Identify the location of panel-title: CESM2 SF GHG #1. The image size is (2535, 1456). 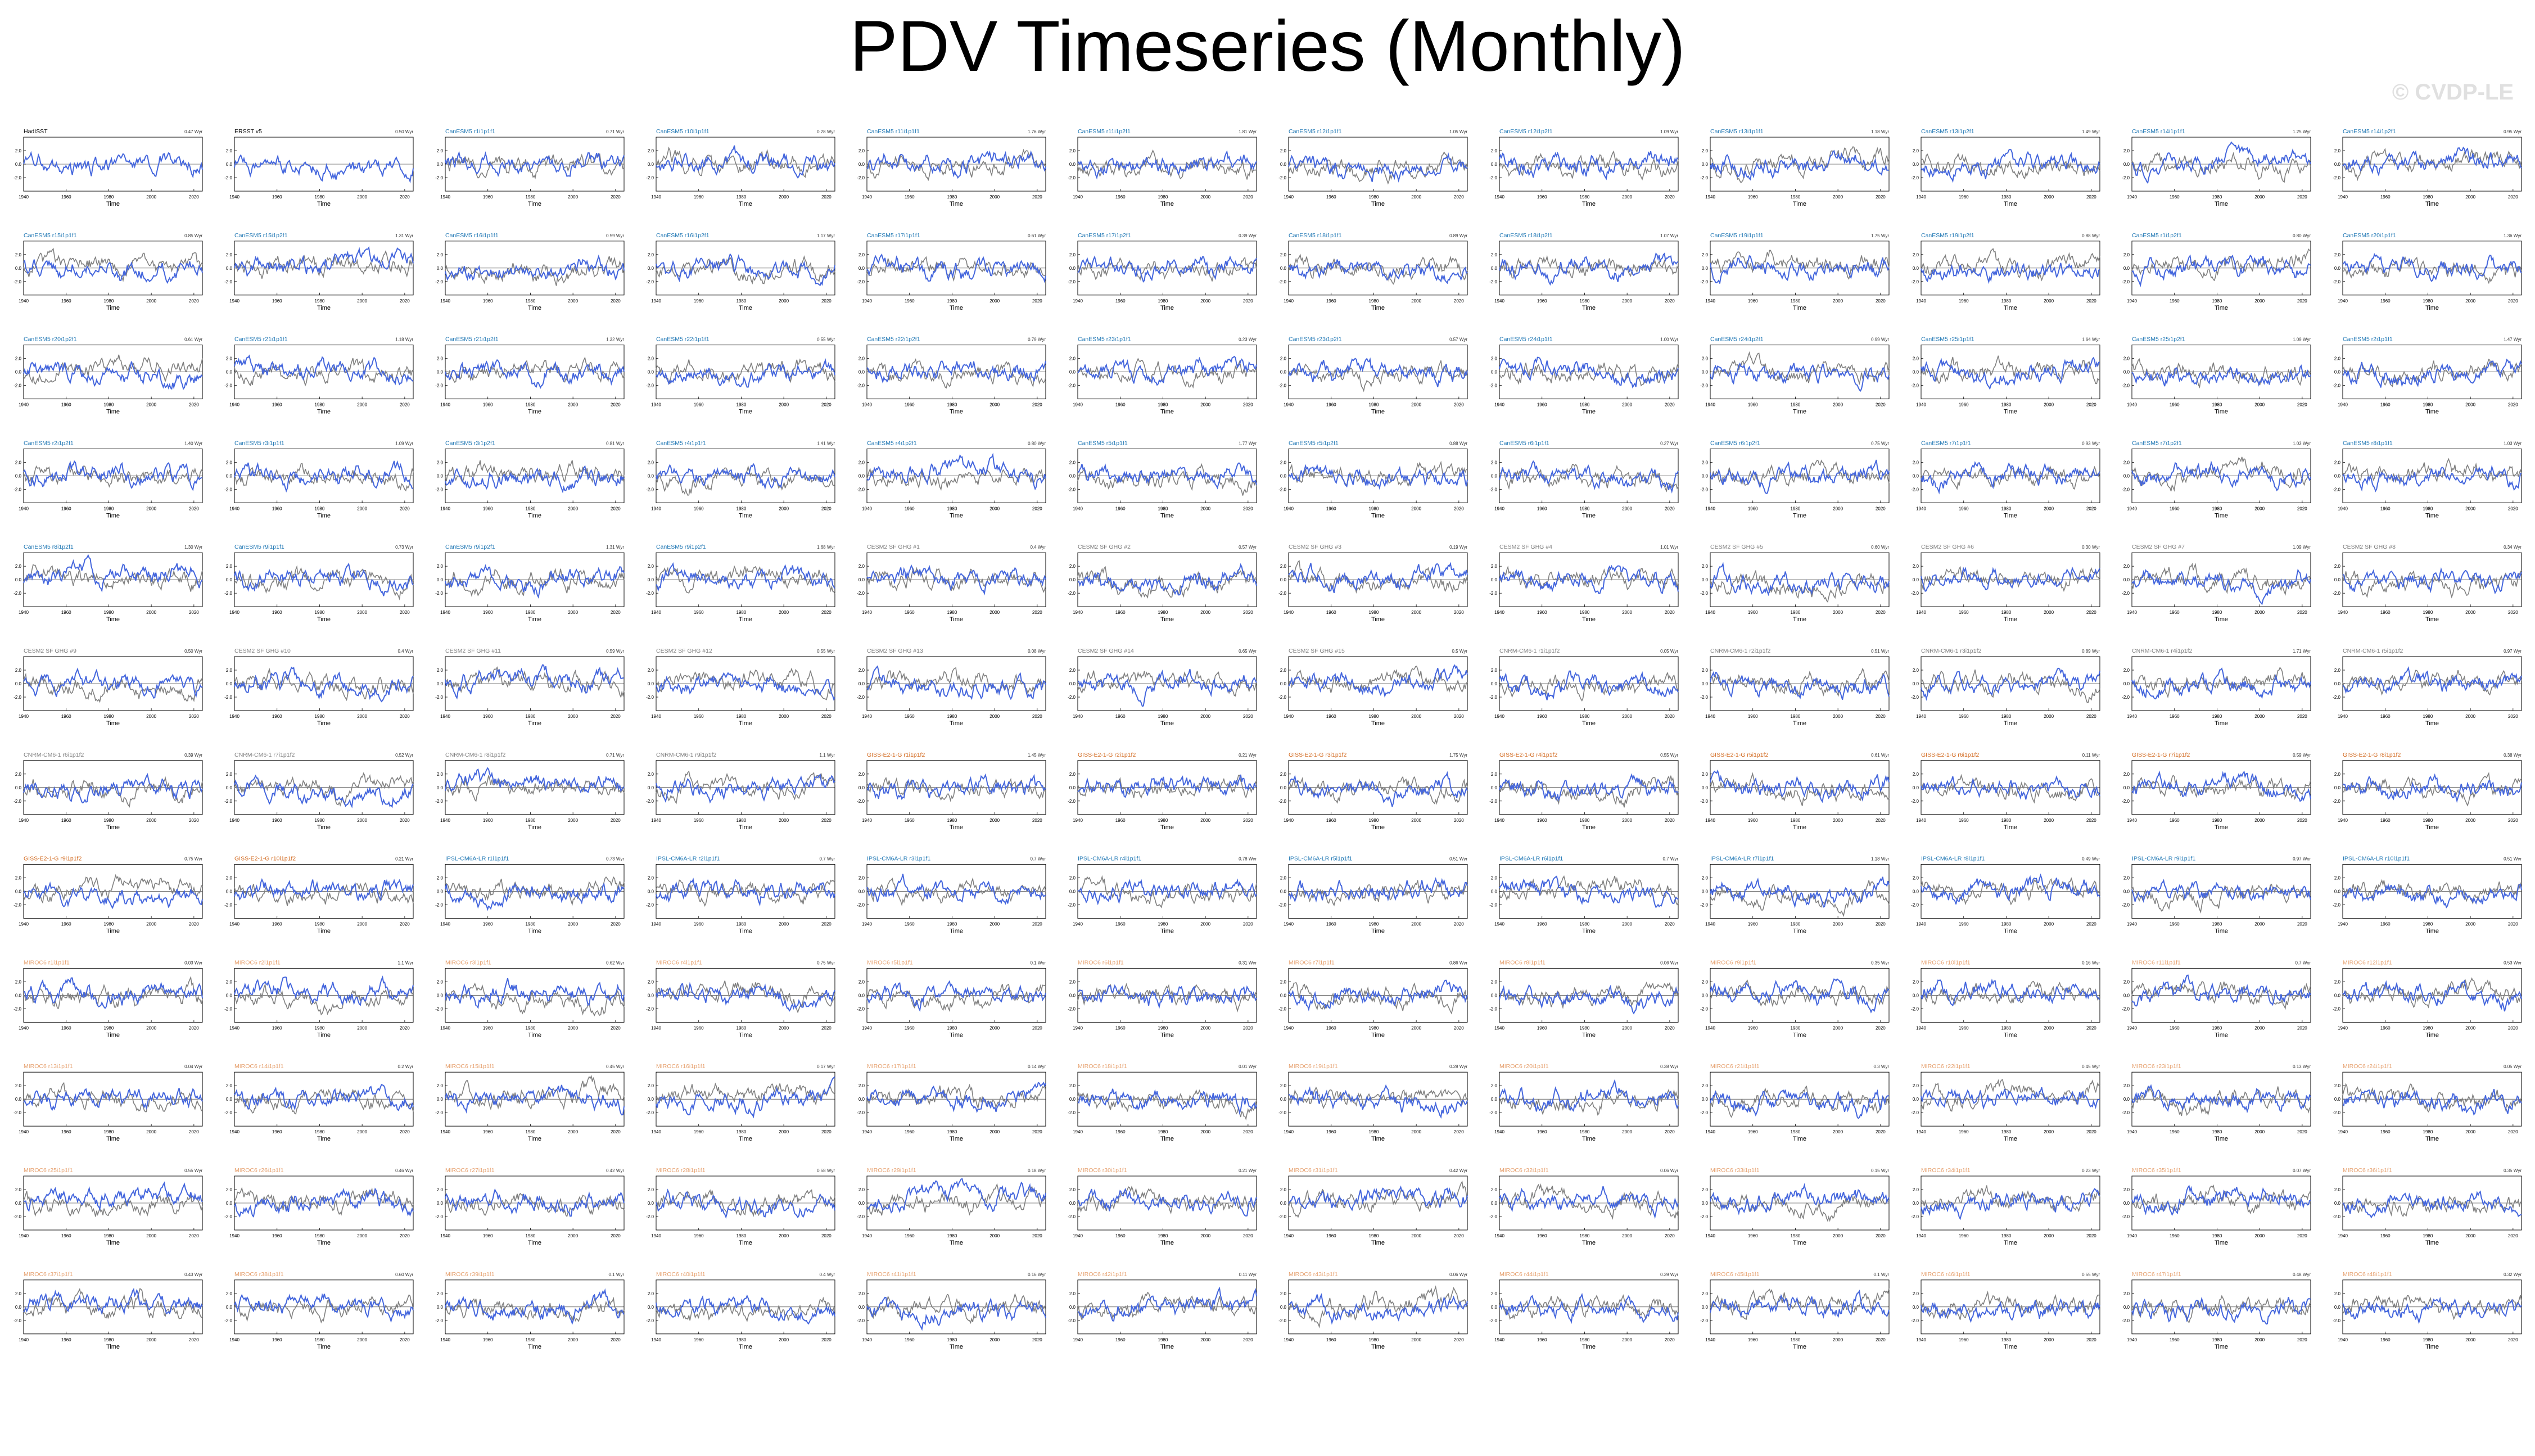
(893, 547).